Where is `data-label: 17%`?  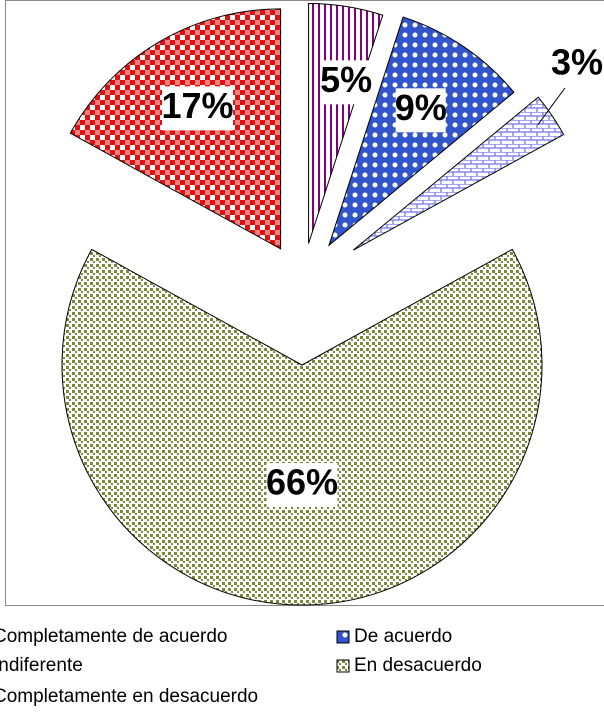
data-label: 17% is located at coordinates (198, 105).